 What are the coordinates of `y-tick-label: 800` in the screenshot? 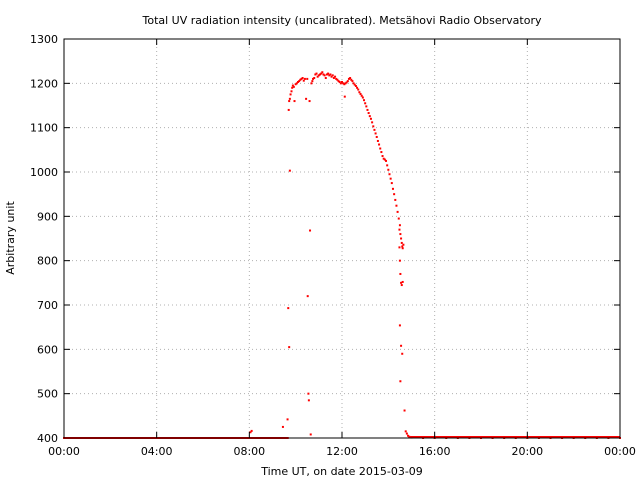 It's located at (47, 261).